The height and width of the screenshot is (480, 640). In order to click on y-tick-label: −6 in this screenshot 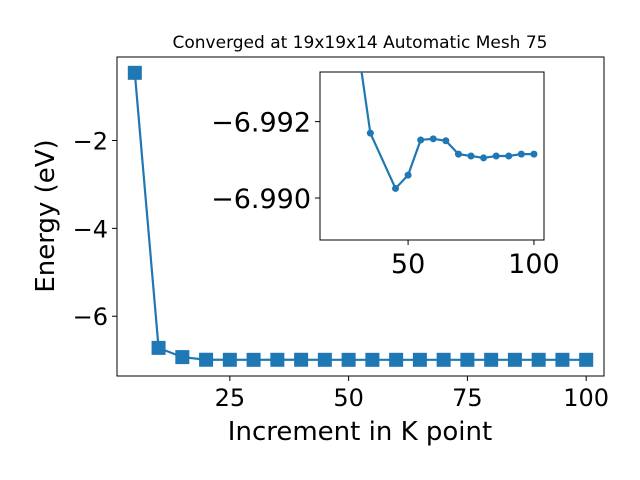, I will do `click(90, 317)`.